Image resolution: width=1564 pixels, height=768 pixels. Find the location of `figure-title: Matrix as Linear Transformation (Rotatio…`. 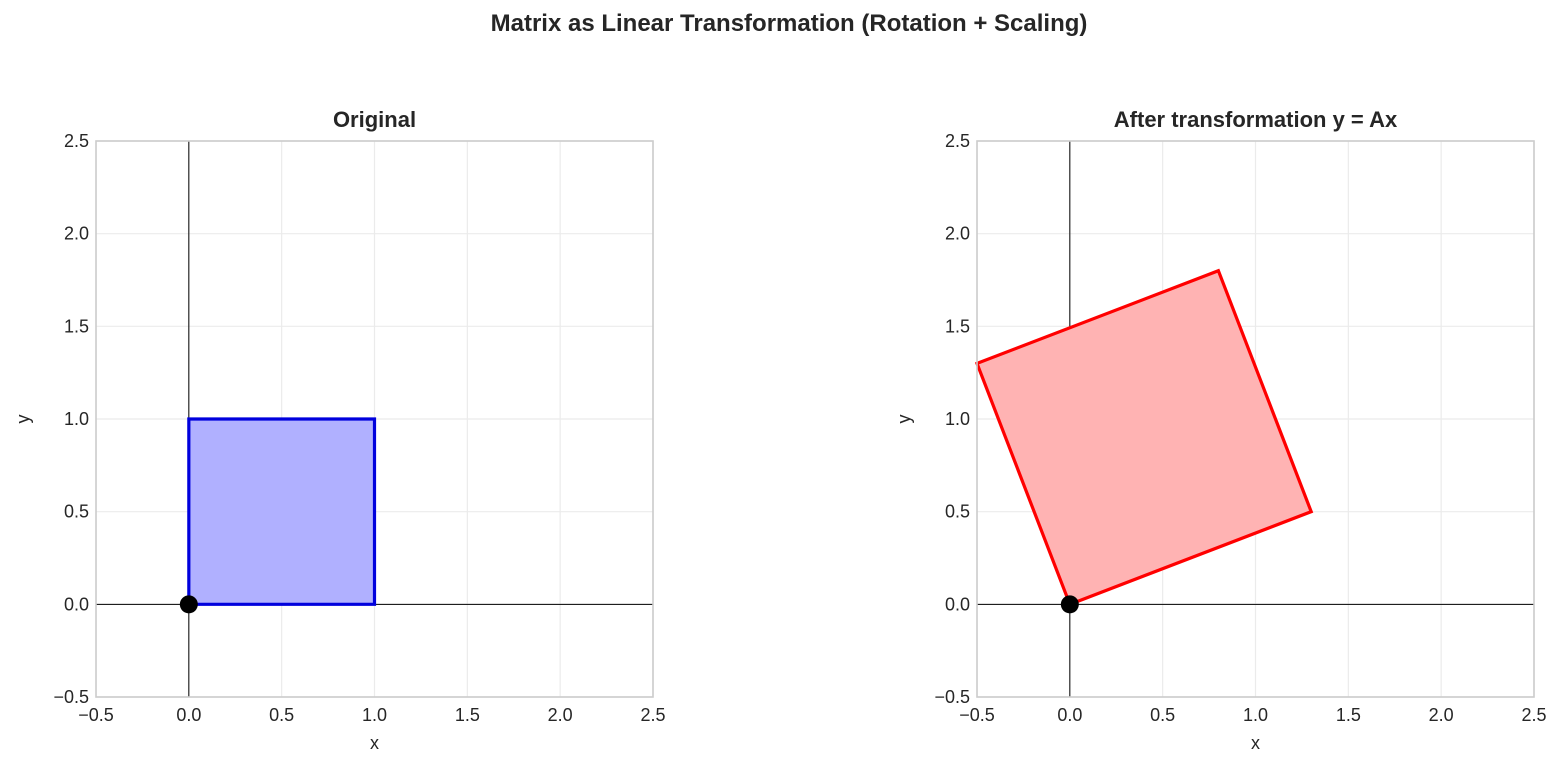

figure-title: Matrix as Linear Transformation (Rotatio… is located at coordinates (789, 23).